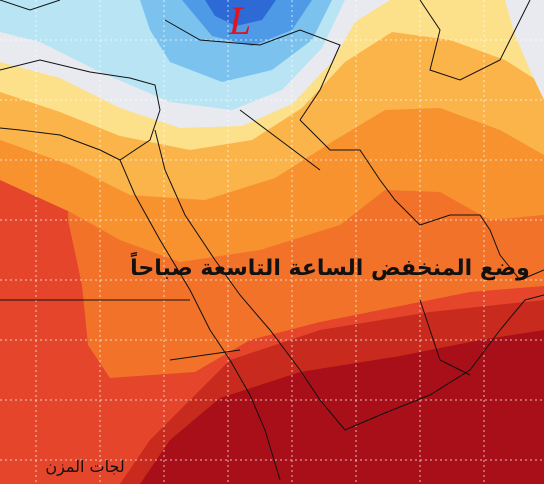 The image size is (544, 484). What do you see at coordinates (330, 266) in the screenshot?
I see `caption: وضع المنخفض الساعة التاسعة صباحاً` at bounding box center [330, 266].